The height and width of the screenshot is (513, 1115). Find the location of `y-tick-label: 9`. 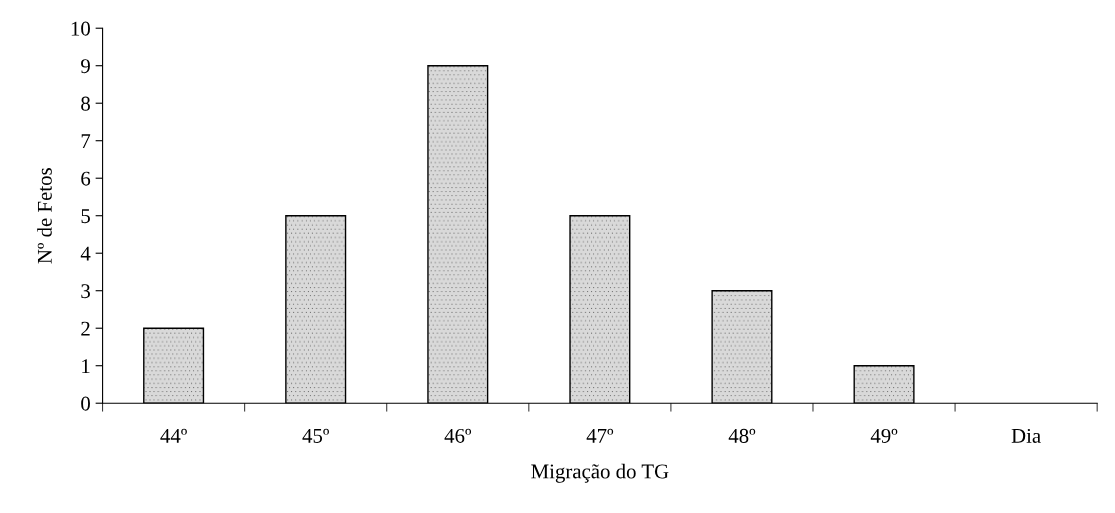

y-tick-label: 9 is located at coordinates (85, 66).